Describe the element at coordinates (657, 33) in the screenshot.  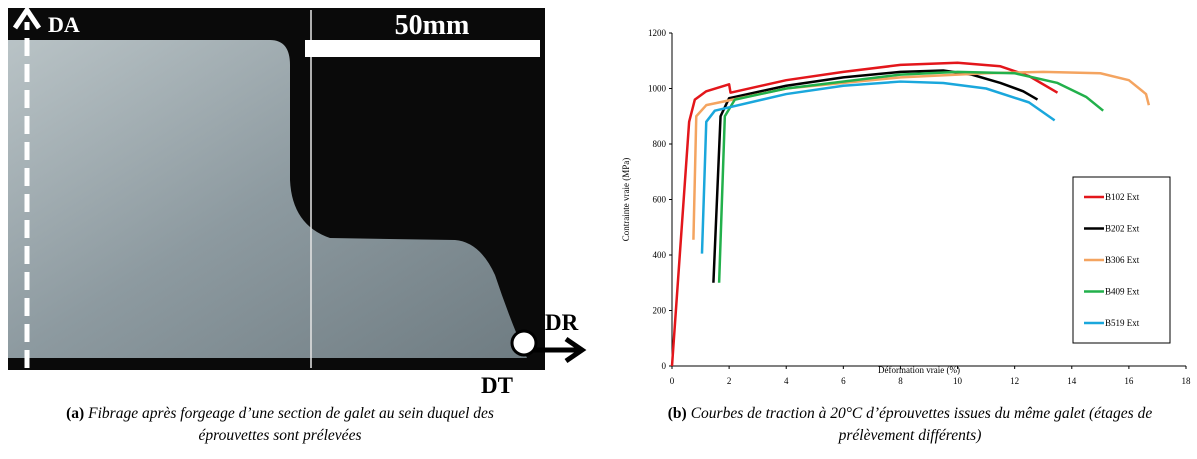
I see `y-tick-label: 1200` at that location.